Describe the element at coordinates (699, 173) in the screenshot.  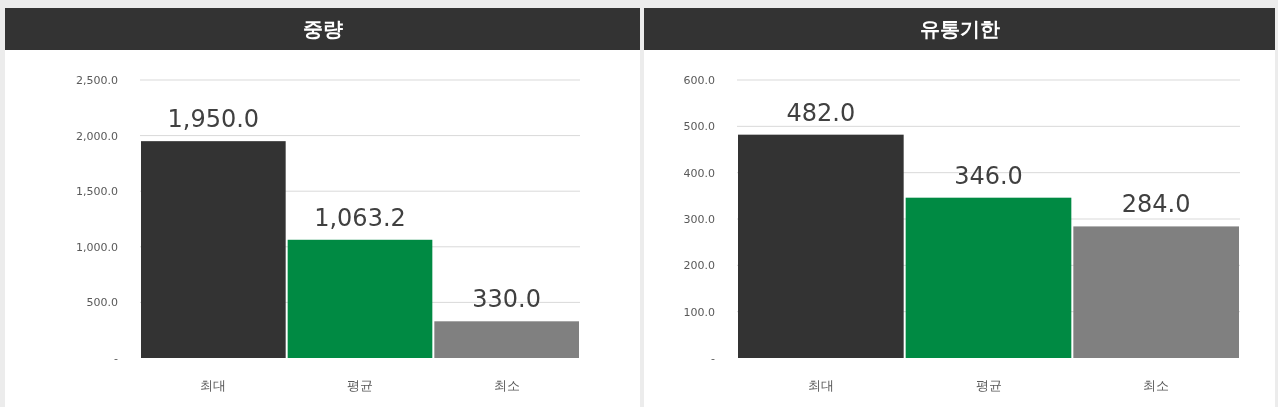
I see `y-tick-label: 400.0` at that location.